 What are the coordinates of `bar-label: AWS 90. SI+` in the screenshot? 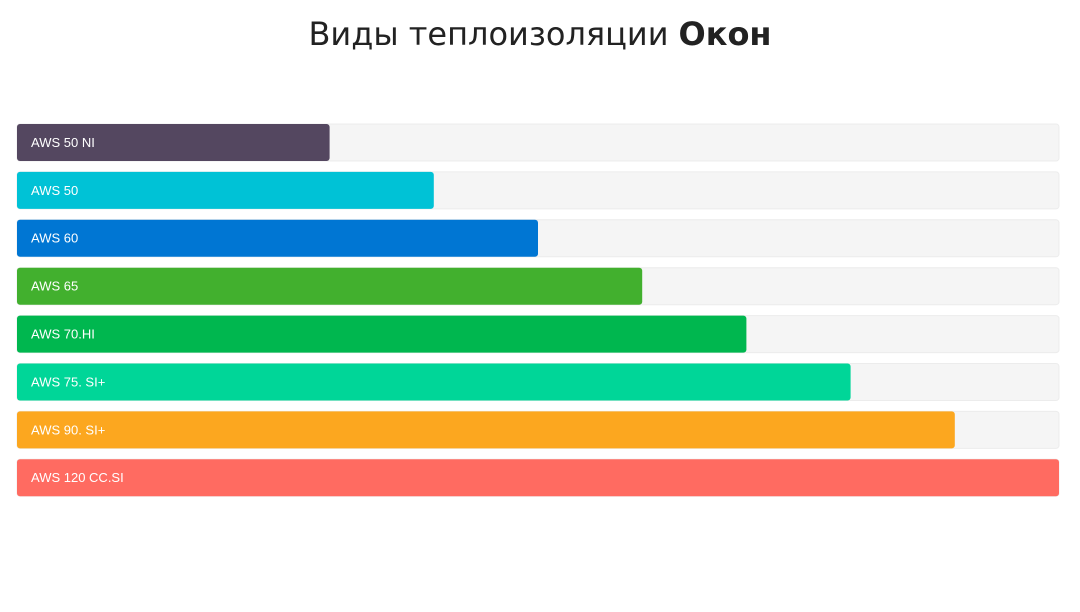 It's located at (68, 429).